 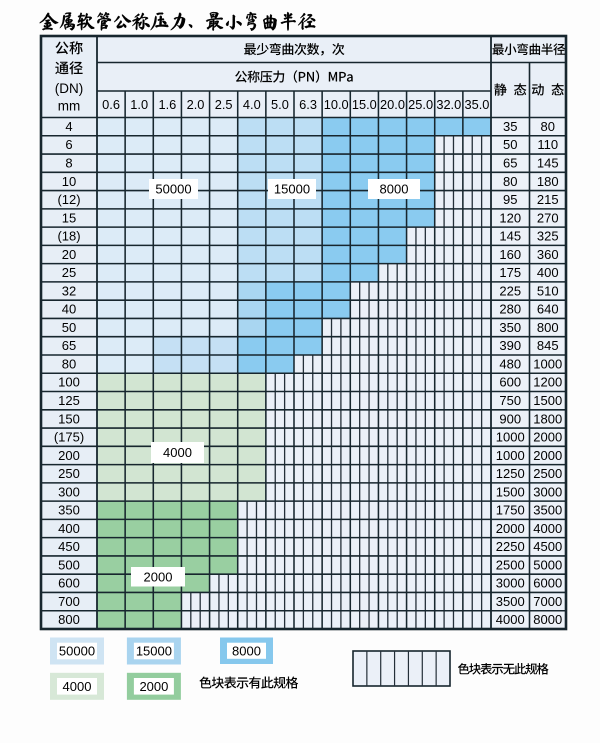 I want to click on svg-text: 25, so click(x=69, y=272).